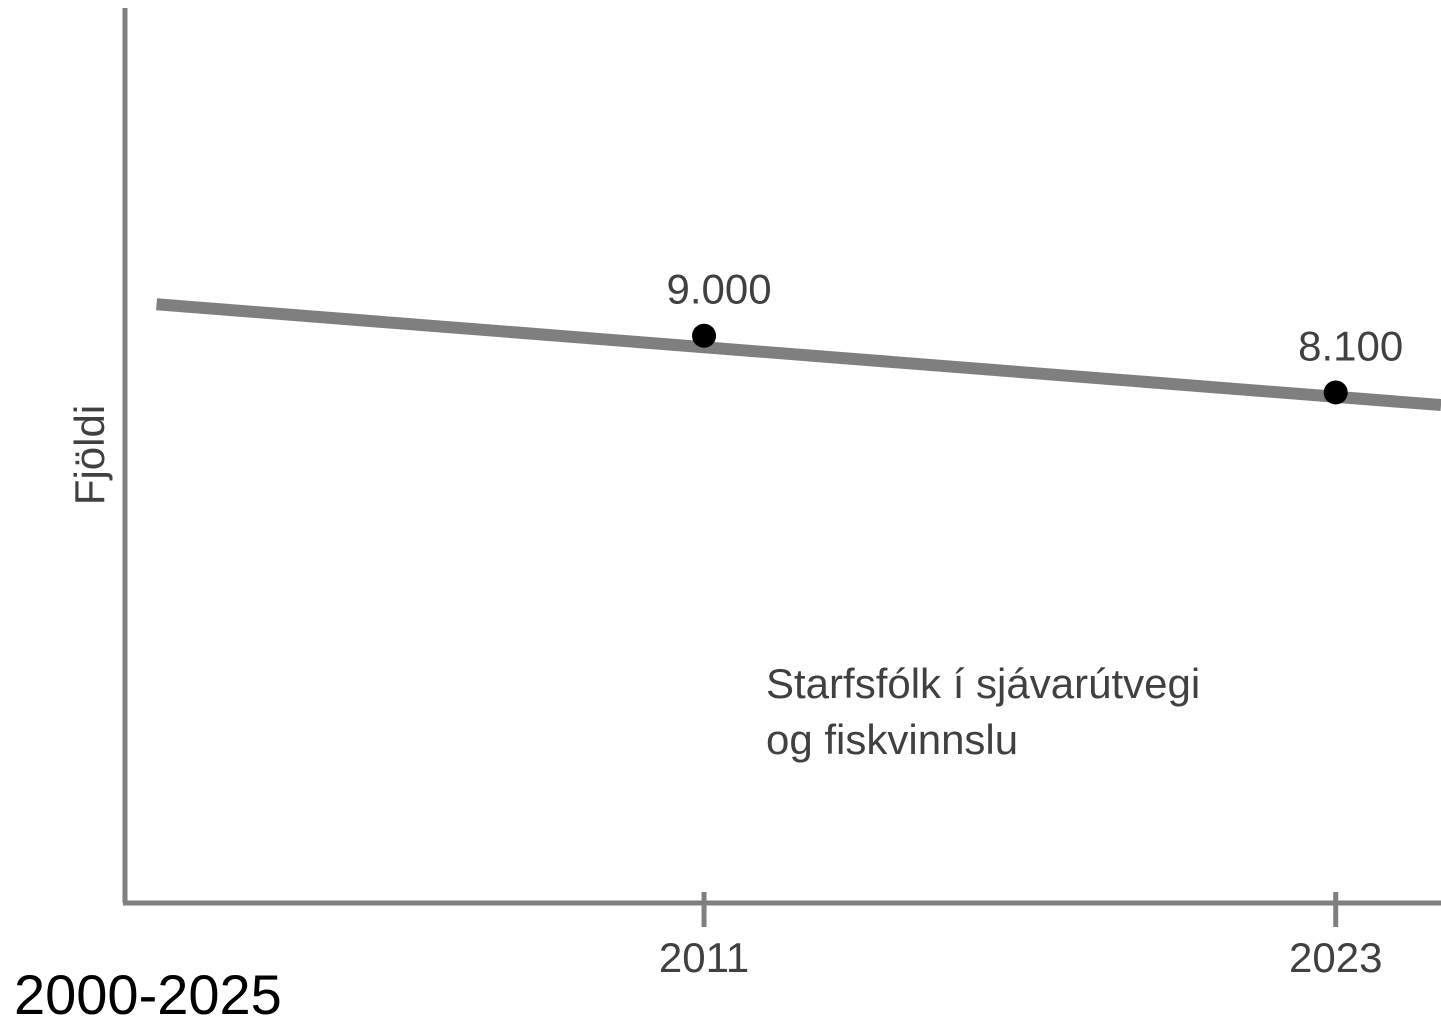 The image size is (1441, 1024). What do you see at coordinates (148, 993) in the screenshot?
I see `x-range-label: 2000-2025` at bounding box center [148, 993].